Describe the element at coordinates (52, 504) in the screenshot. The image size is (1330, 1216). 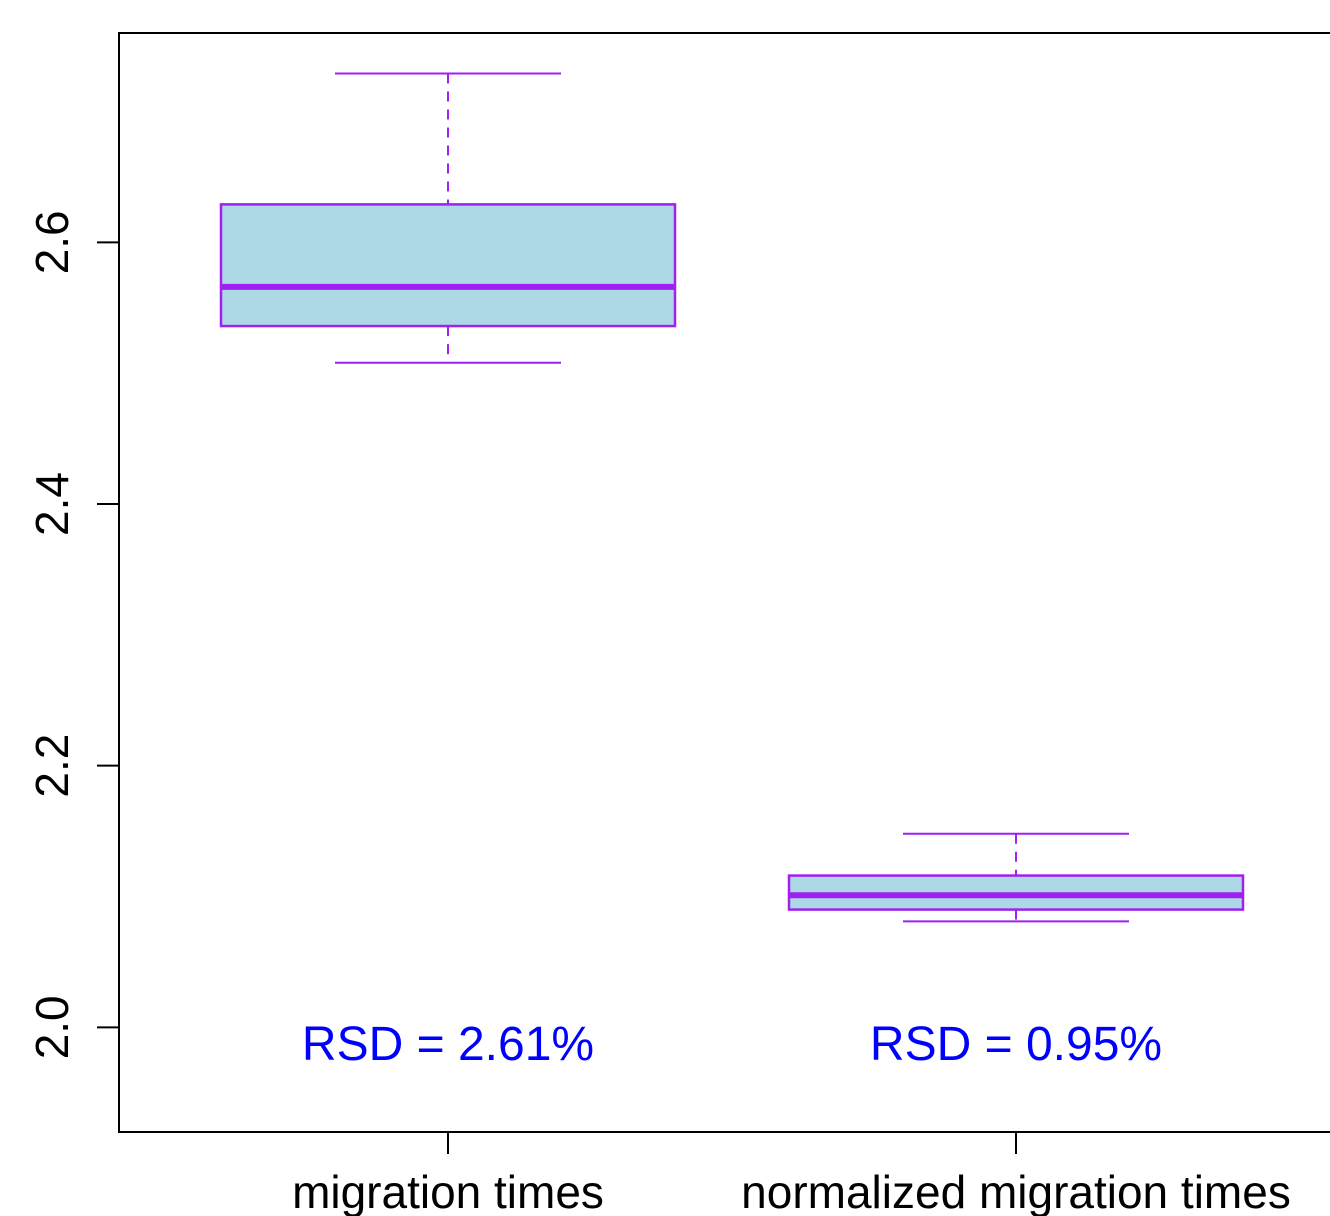
I see `y-tick-label: 2.4` at that location.